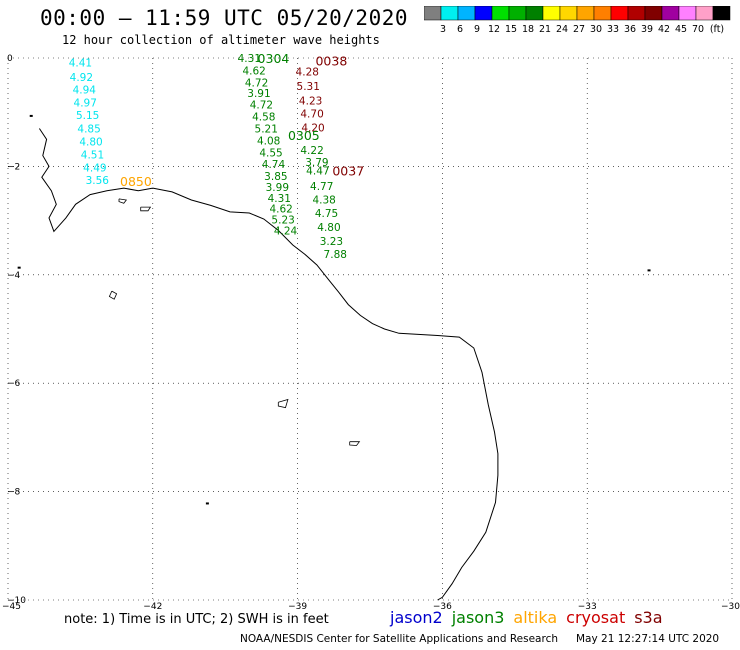 Image resolution: width=740 pixels, height=650 pixels. What do you see at coordinates (263, 118) in the screenshot?
I see `wave-height-value: 4.58` at bounding box center [263, 118].